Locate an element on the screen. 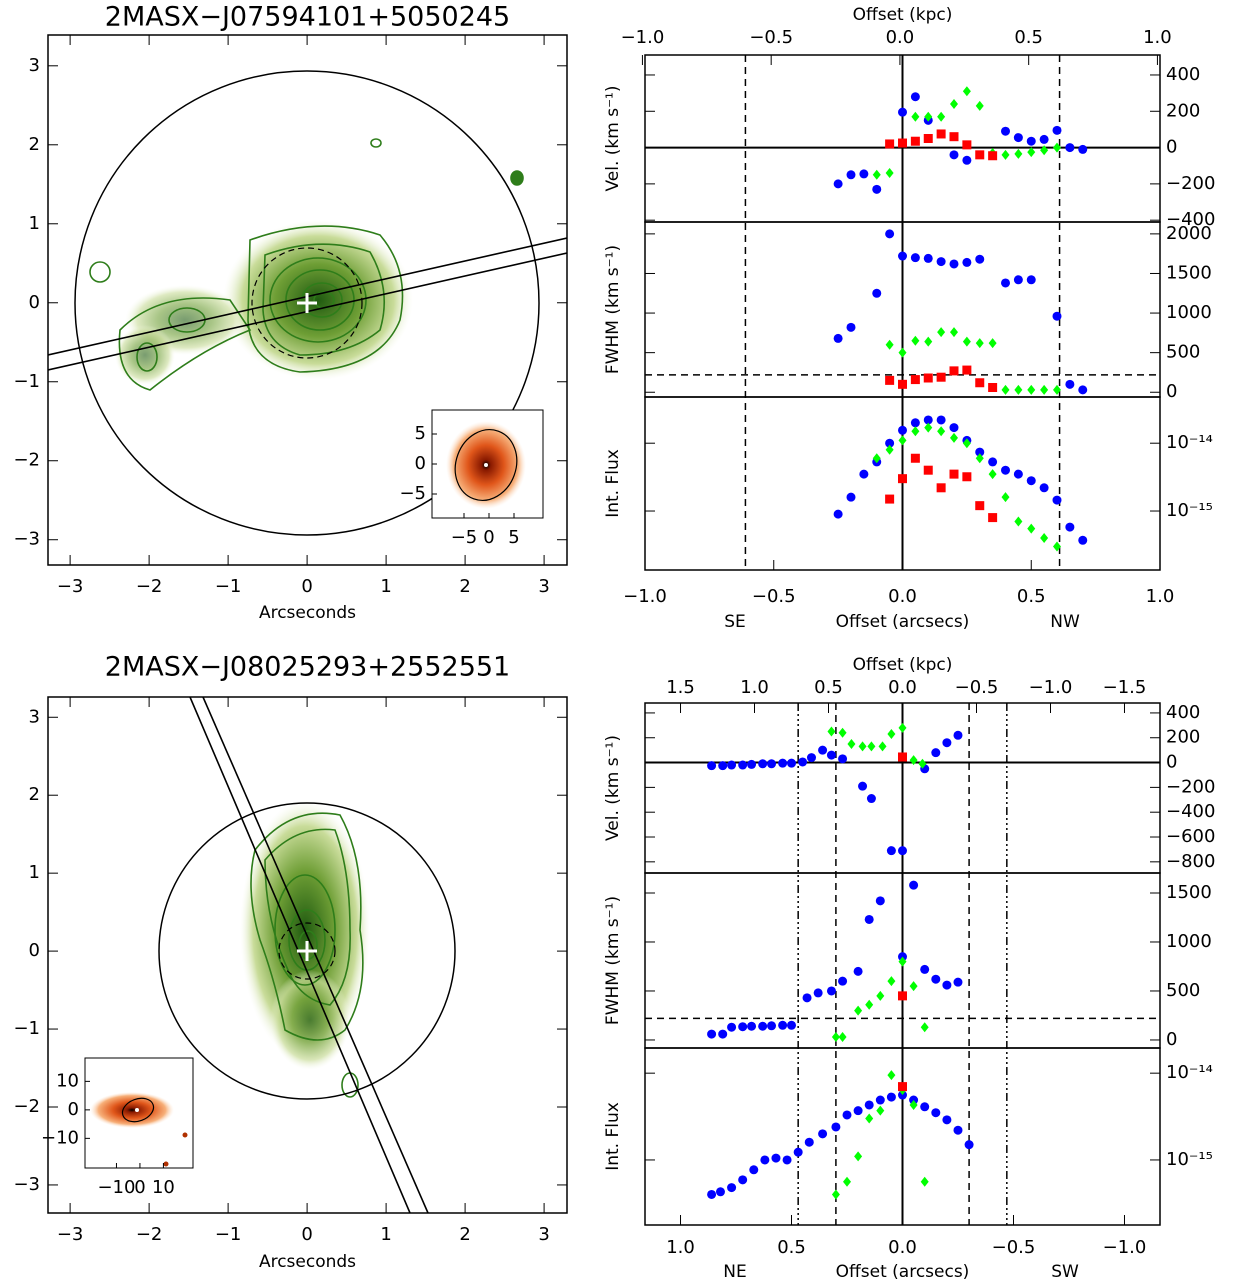 Image resolution: width=1233 pixels, height=1287 pixels. y-tick-label: 1500 is located at coordinates (1189, 892).